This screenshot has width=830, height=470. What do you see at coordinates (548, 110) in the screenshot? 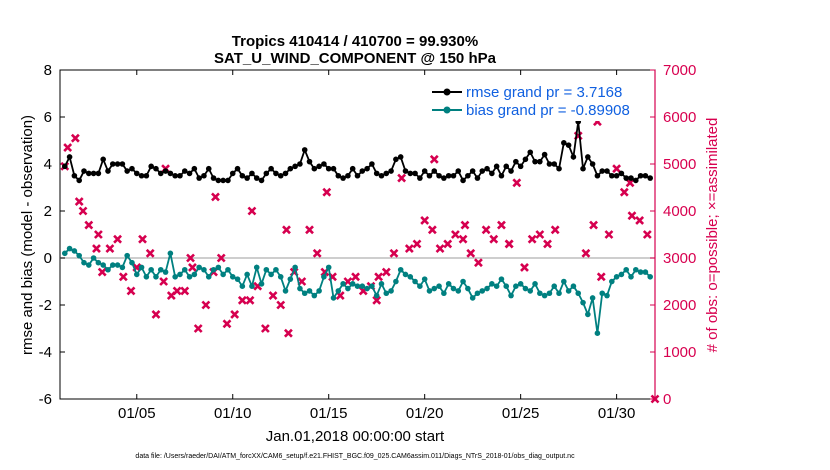
I see `legend-bias-label: bias grand pr = -0.89908` at bounding box center [548, 110].